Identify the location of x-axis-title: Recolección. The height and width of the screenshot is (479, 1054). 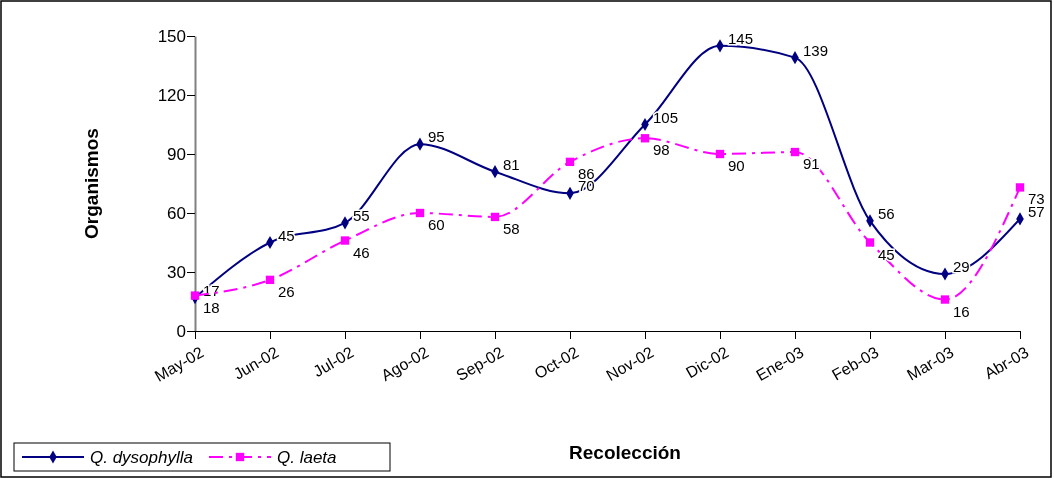
(625, 452).